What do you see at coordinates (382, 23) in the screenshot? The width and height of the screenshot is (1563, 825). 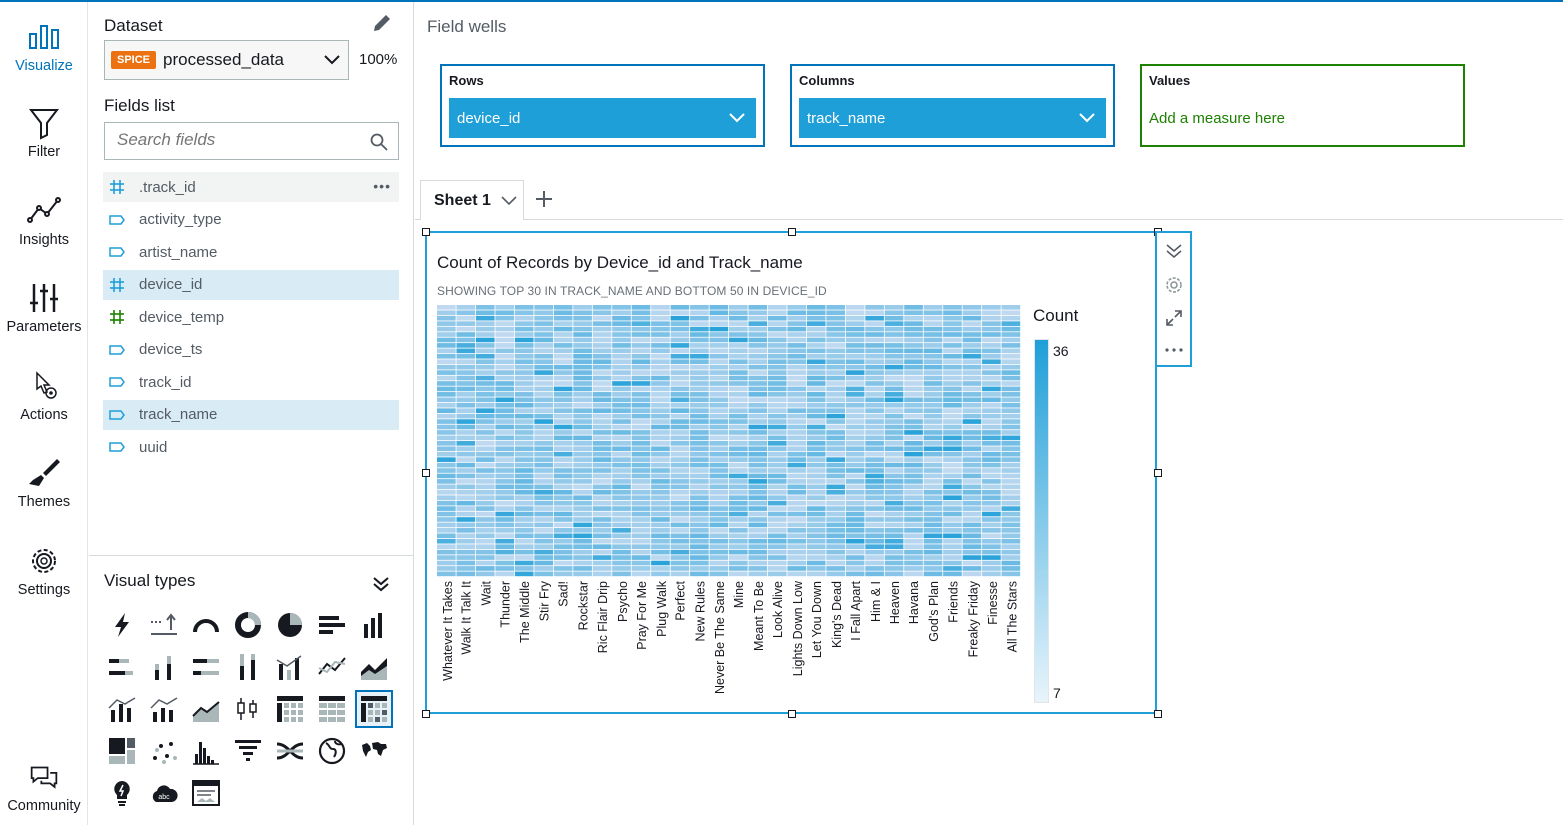 I see `pencil-icon` at bounding box center [382, 23].